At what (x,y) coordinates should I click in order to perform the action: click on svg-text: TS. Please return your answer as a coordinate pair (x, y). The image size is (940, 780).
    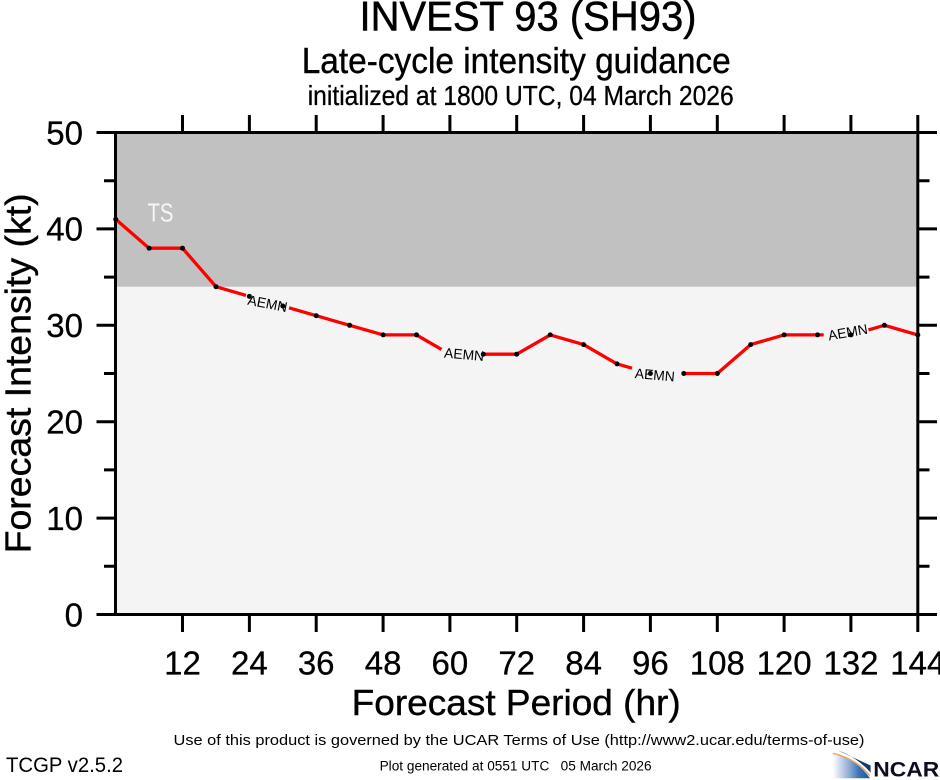
    Looking at the image, I should click on (161, 213).